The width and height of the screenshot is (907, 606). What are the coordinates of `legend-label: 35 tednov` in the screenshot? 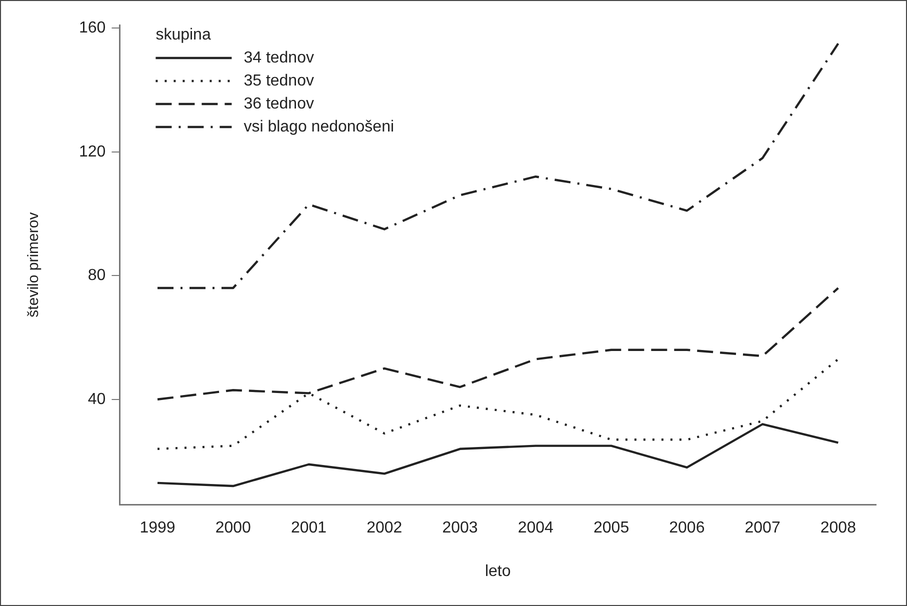 It's located at (279, 81).